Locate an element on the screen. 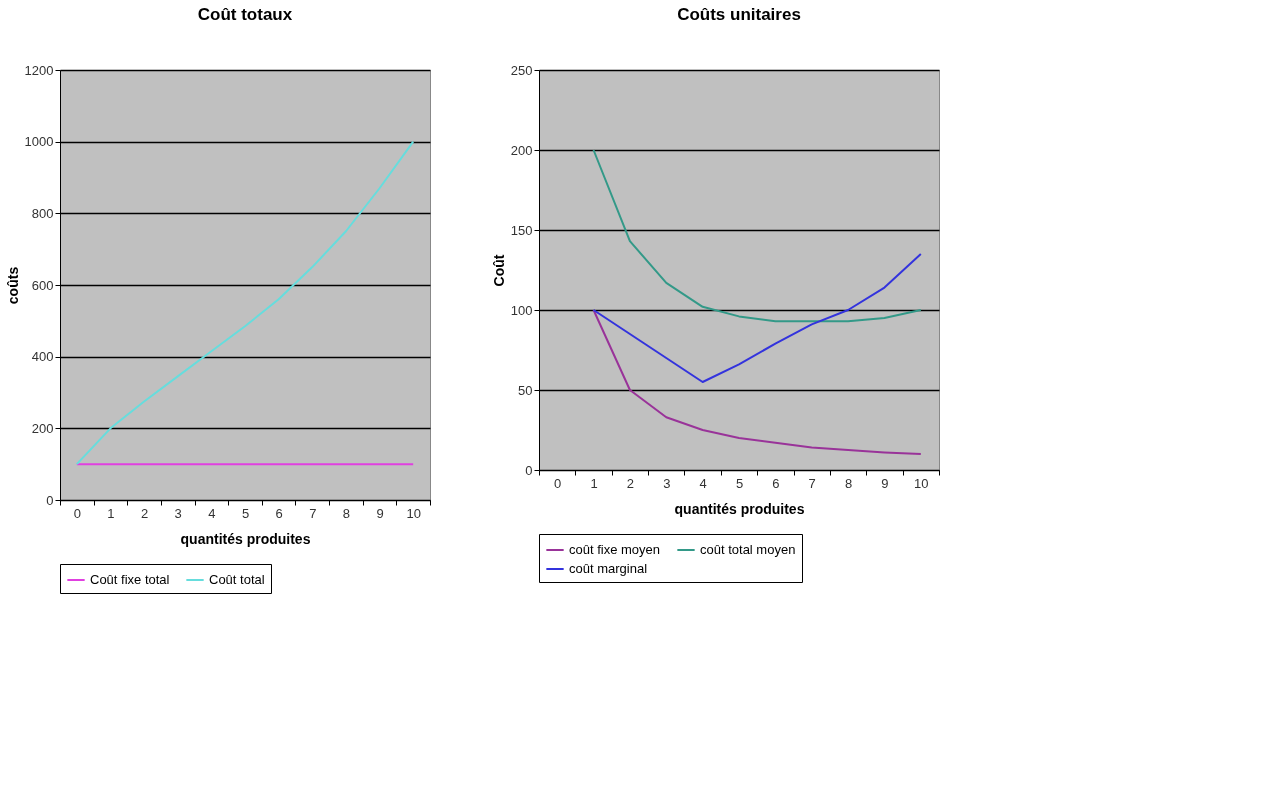  y-tick-label: 50 is located at coordinates (525, 390).